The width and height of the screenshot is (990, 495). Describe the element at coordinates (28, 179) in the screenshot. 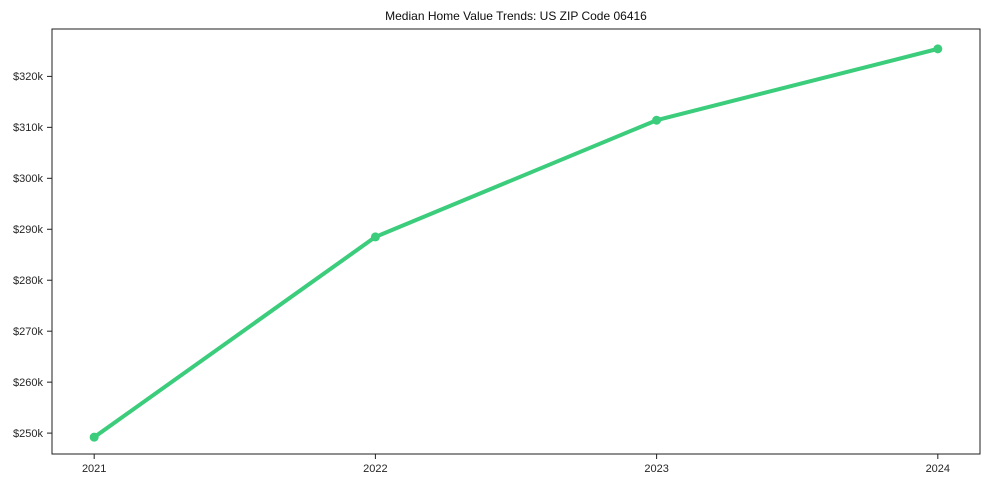

I see `y-tick-label: $300k` at that location.